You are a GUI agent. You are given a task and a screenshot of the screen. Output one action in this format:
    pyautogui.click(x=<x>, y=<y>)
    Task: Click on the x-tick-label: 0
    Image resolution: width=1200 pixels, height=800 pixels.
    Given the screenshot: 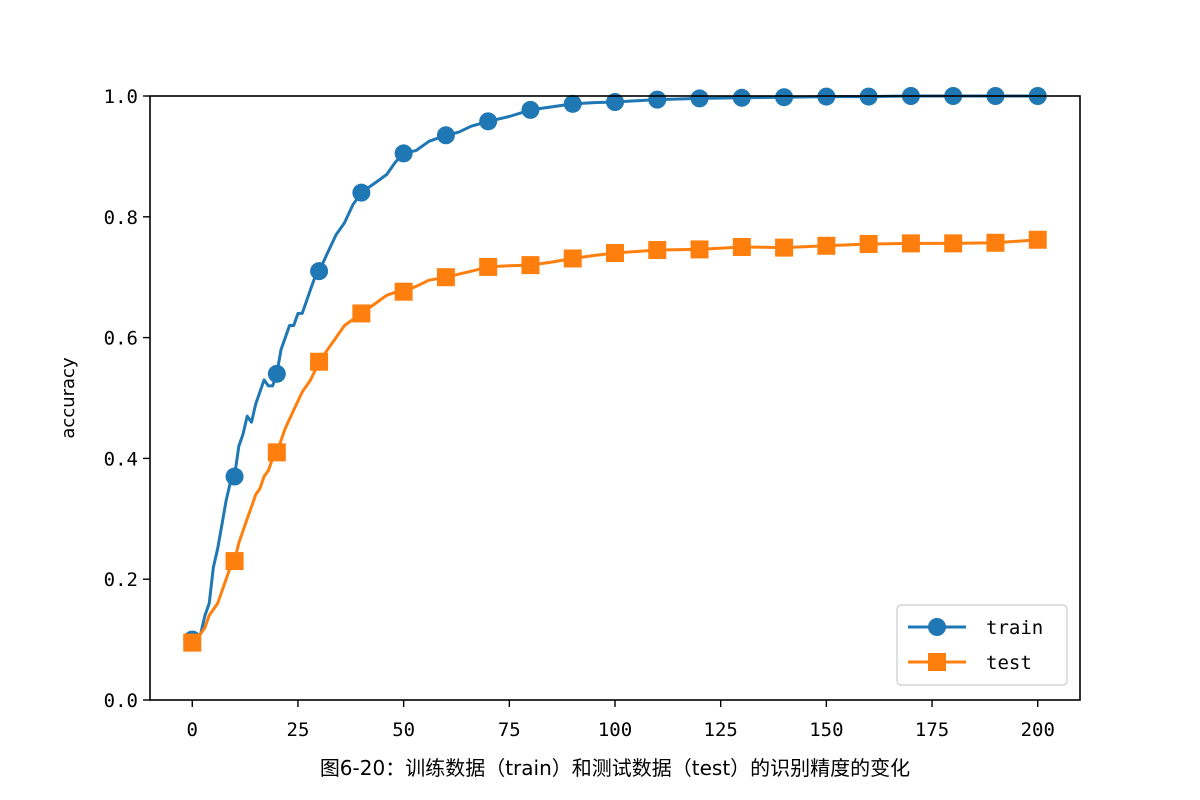 What is the action you would take?
    pyautogui.click(x=192, y=730)
    